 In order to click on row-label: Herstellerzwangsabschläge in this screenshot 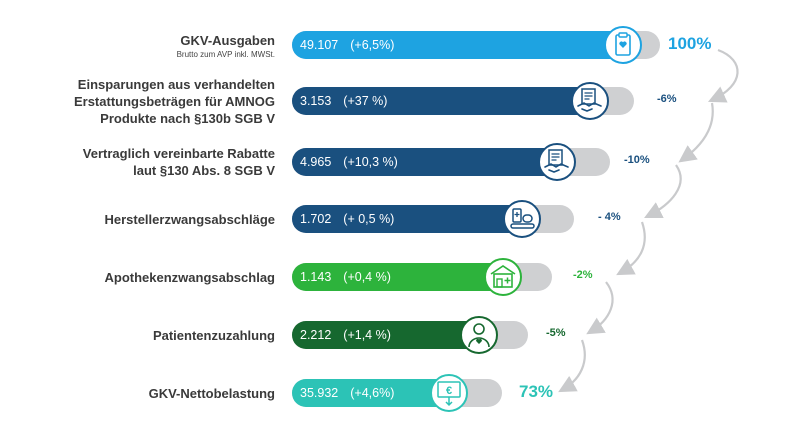, I will do `click(189, 219)`.